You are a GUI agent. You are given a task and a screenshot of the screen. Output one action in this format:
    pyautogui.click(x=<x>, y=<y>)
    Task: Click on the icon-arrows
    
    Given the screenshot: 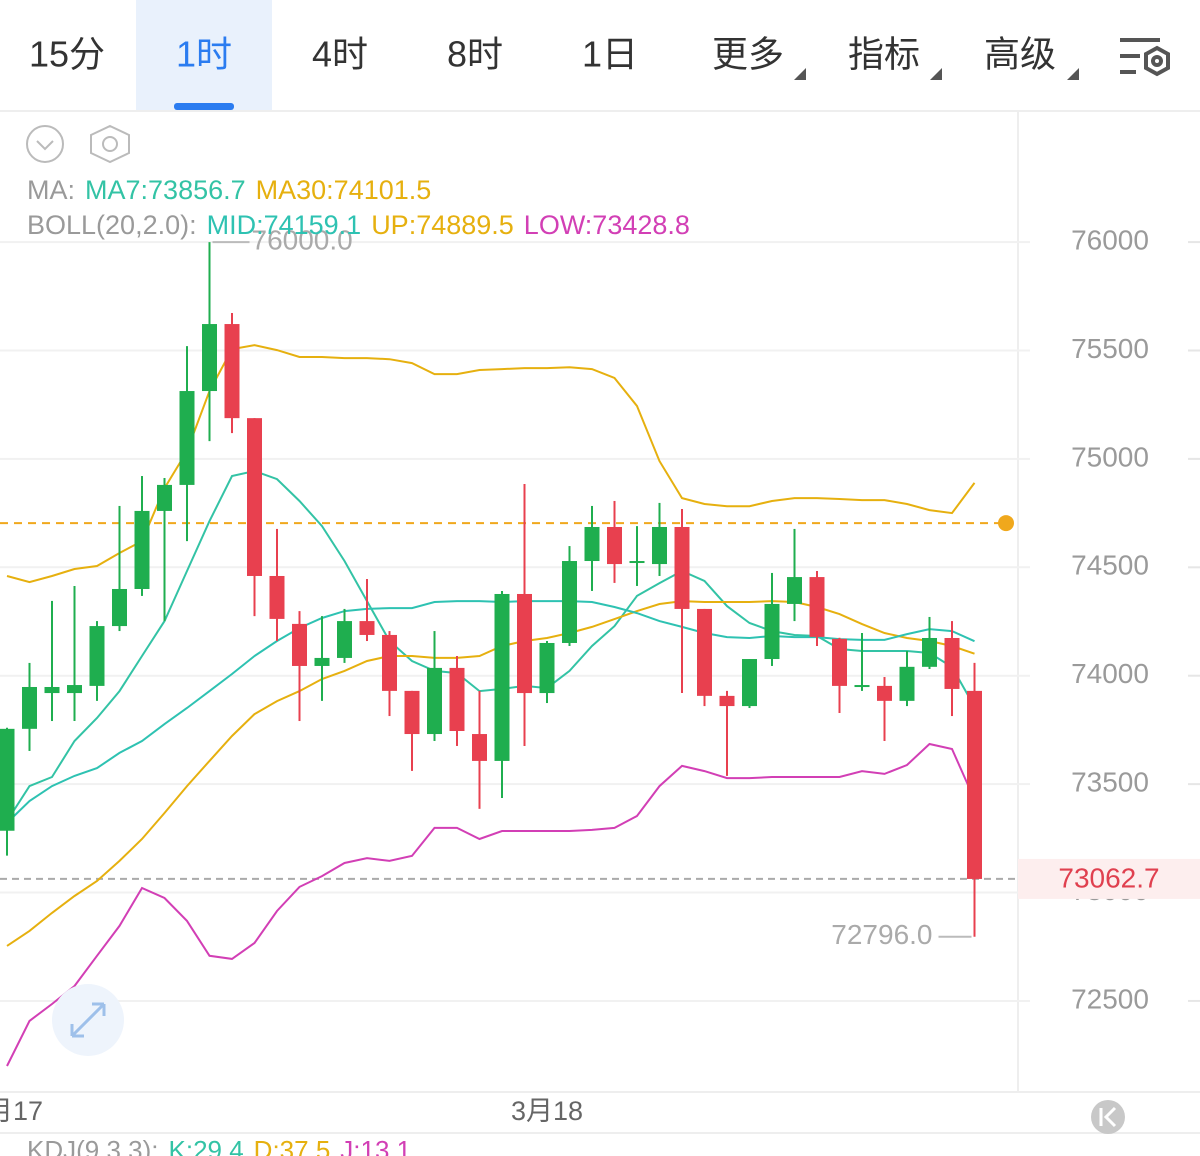 What is the action you would take?
    pyautogui.click(x=88, y=1020)
    